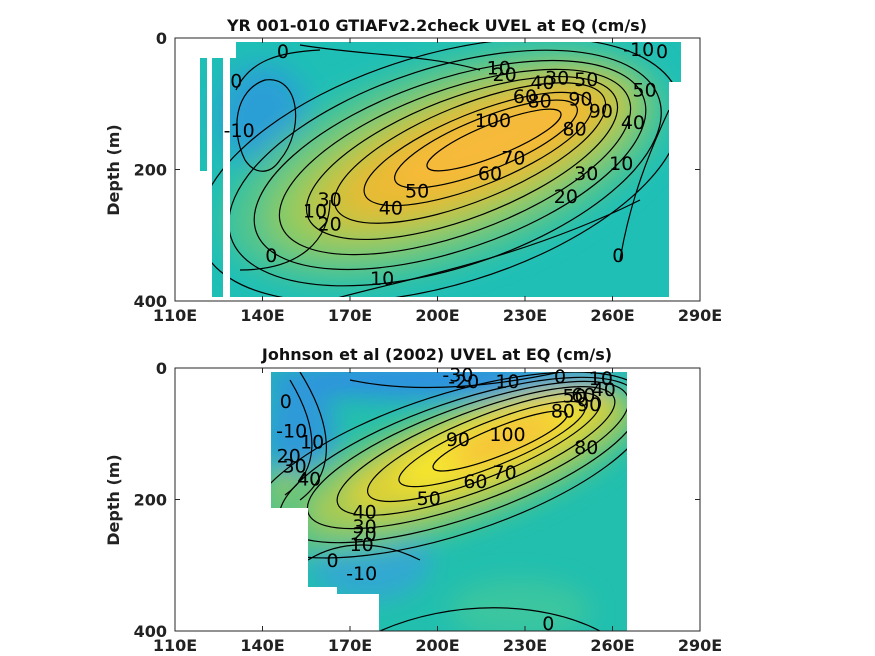 The width and height of the screenshot is (875, 656). Describe the element at coordinates (113, 170) in the screenshot. I see `y-axis-label-top: Depth (m)` at that location.